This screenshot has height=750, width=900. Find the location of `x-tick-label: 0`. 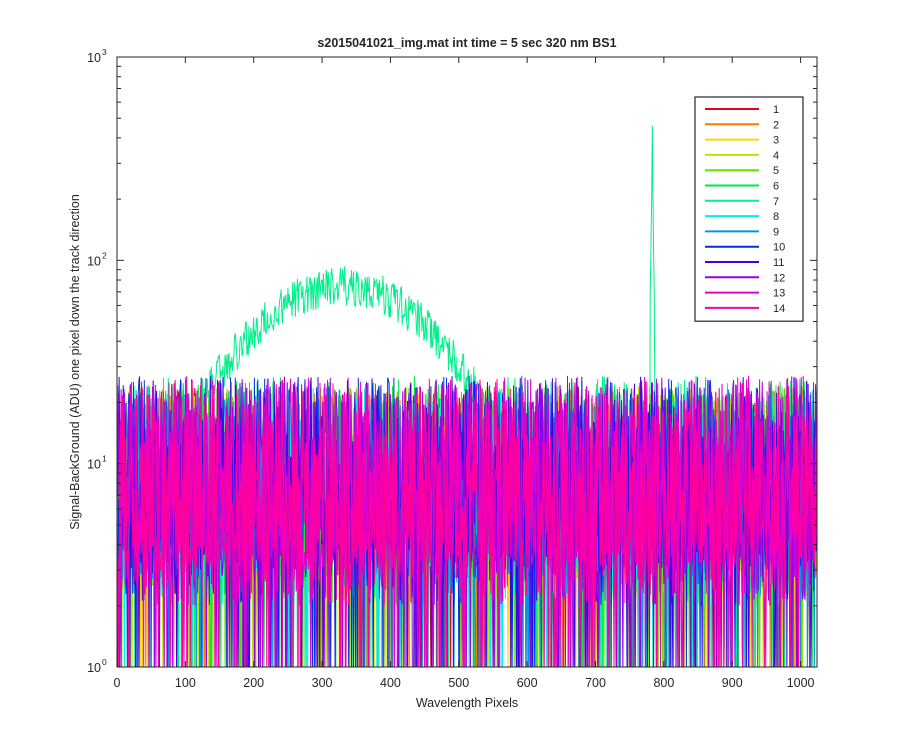

x-tick-label: 0 is located at coordinates (117, 683).